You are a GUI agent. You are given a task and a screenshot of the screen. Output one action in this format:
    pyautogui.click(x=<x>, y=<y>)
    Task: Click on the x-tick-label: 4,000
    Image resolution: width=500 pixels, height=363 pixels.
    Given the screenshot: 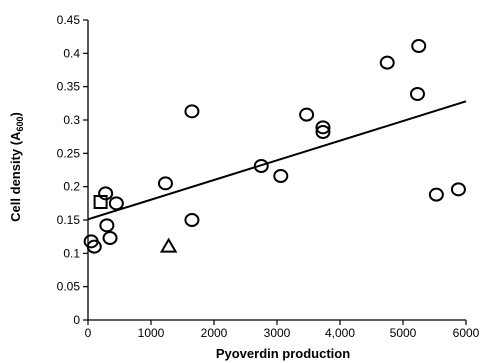 What is the action you would take?
    pyautogui.click(x=340, y=333)
    